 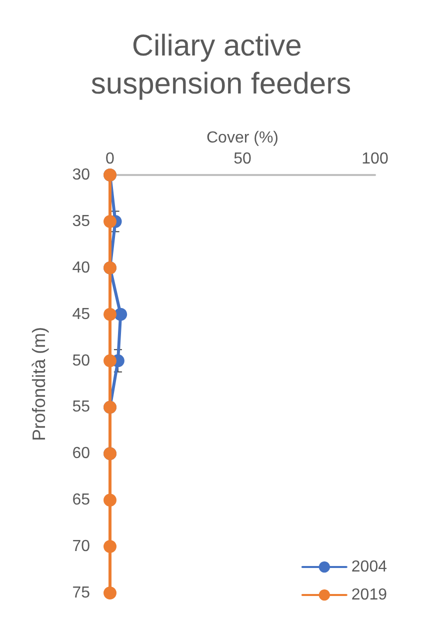 What do you see at coordinates (81, 453) in the screenshot?
I see `y-tick-label: 60` at bounding box center [81, 453].